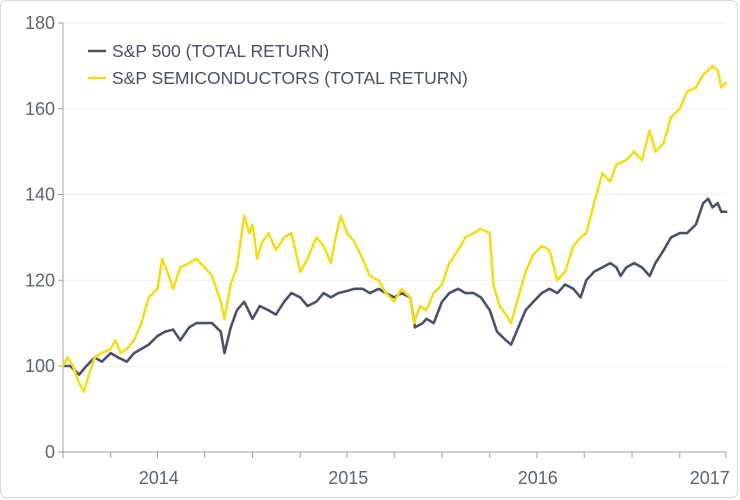  What do you see at coordinates (40, 280) in the screenshot?
I see `y-tick-label-120: 120` at bounding box center [40, 280].